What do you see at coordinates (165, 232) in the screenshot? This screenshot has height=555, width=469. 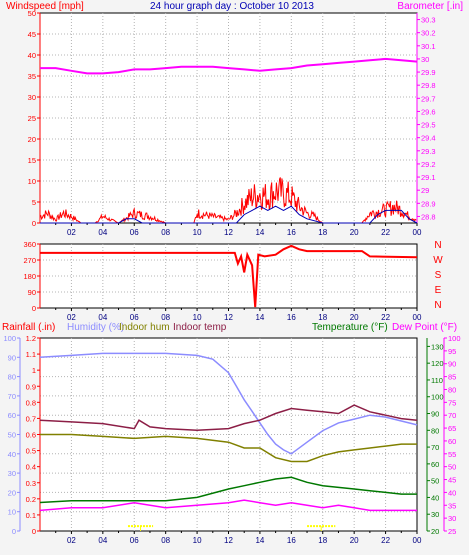 I see `wind-x-tick-label: 08` at bounding box center [165, 232].